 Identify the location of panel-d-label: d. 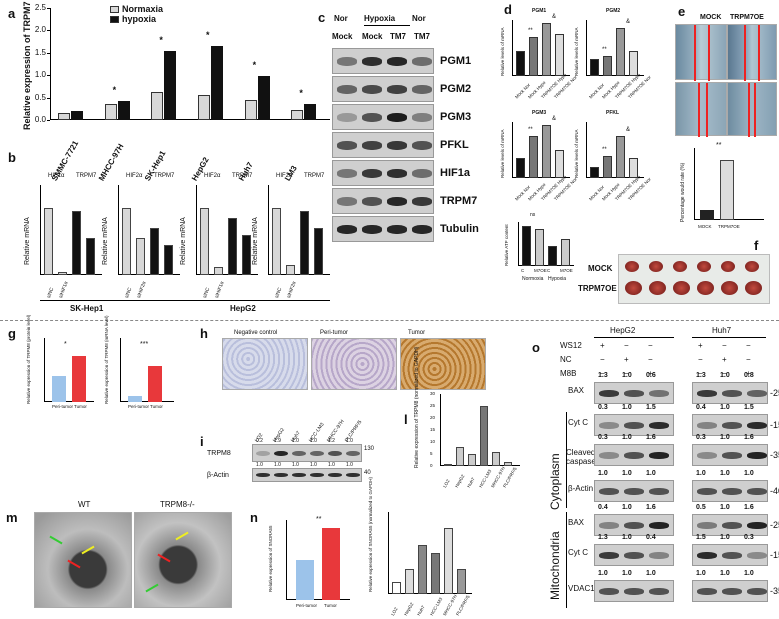
(508, 9).